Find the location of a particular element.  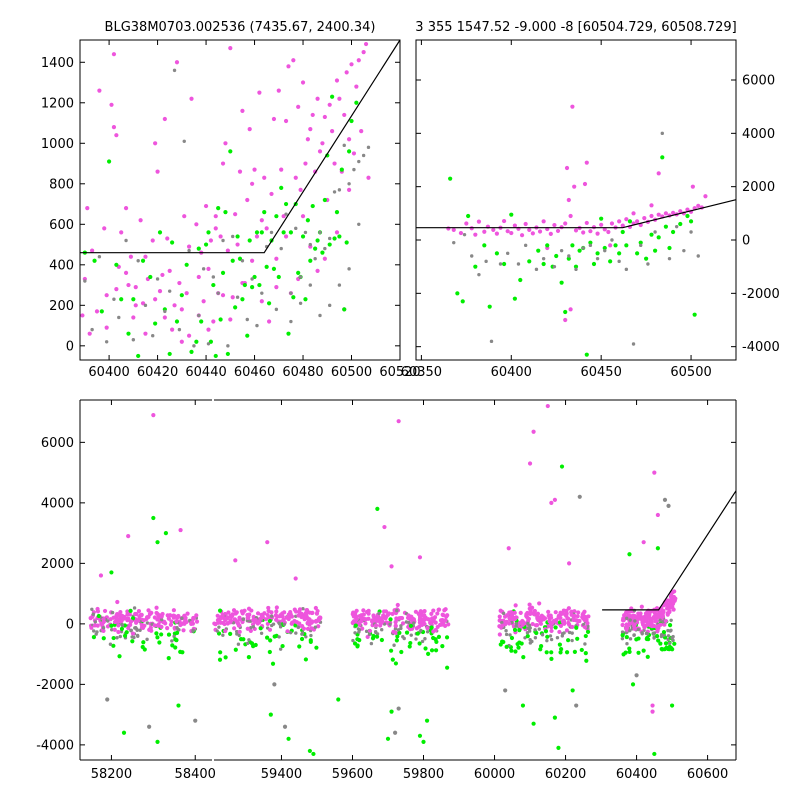

x-tick-label: 60520 is located at coordinates (399, 372).